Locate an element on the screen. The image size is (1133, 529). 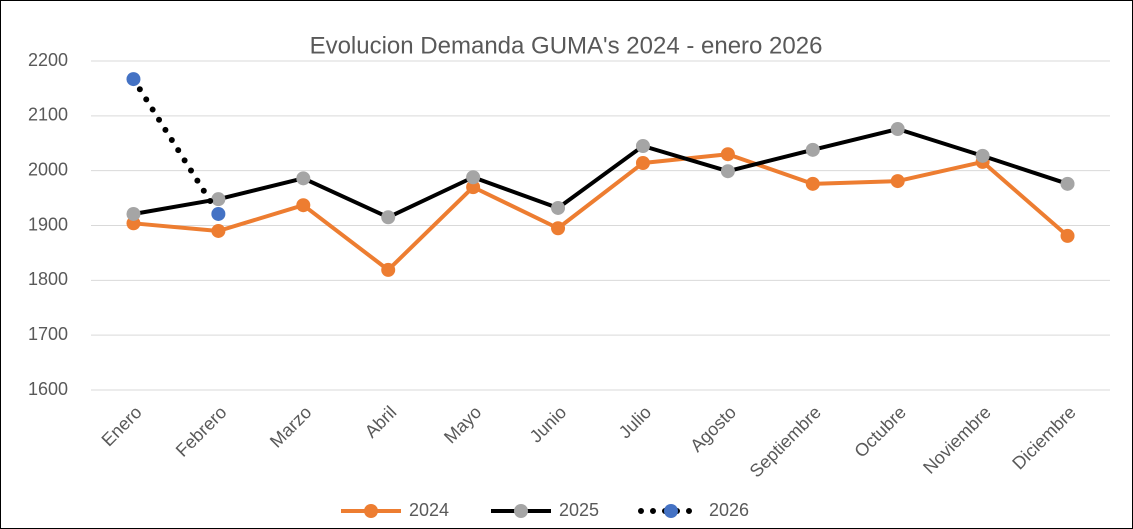
legend-label: 2024 is located at coordinates (429, 510).